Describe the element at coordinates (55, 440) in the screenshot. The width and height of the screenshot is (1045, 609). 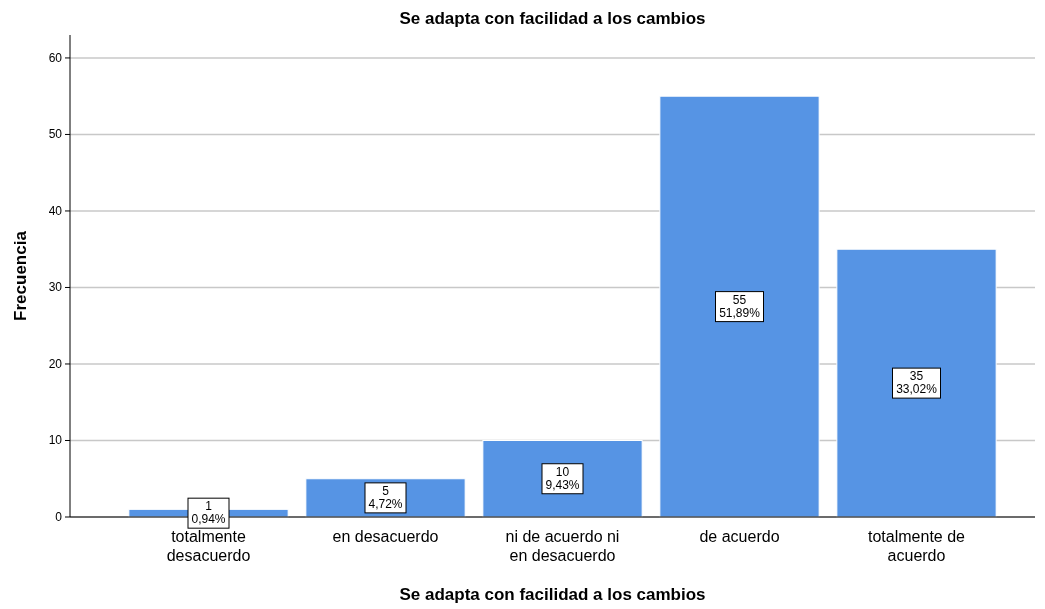
I see `y-tick-label: 10` at that location.